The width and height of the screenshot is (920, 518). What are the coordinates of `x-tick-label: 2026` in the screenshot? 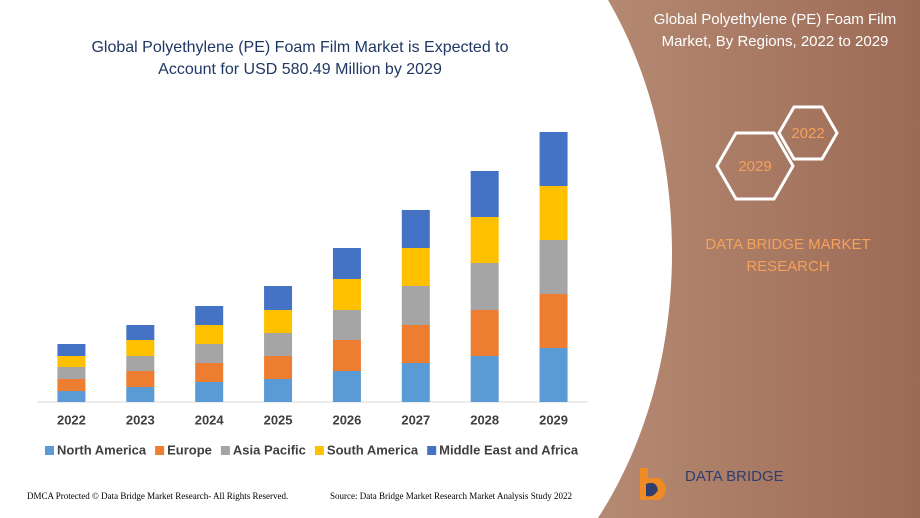 It's located at (346, 419).